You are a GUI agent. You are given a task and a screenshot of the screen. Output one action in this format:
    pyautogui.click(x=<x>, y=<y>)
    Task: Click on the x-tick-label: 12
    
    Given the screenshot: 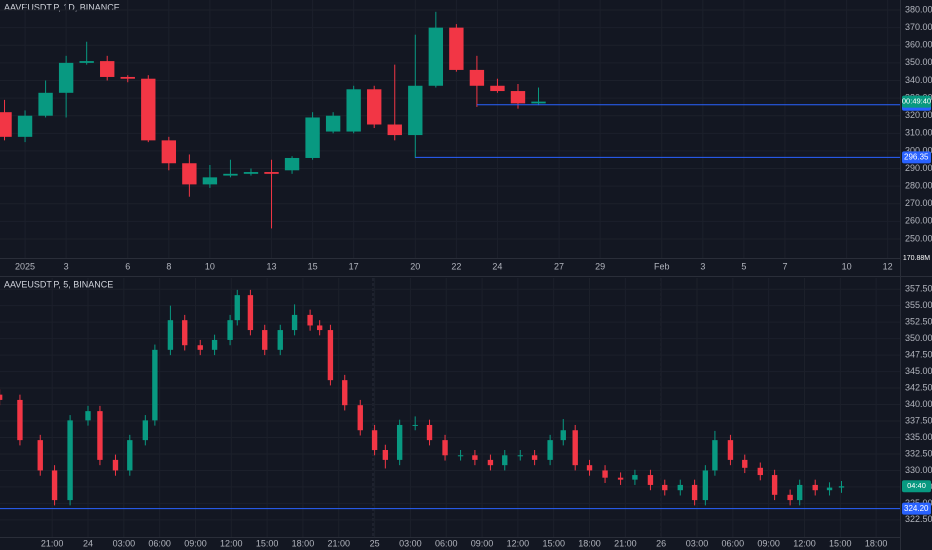 What is the action you would take?
    pyautogui.click(x=888, y=266)
    